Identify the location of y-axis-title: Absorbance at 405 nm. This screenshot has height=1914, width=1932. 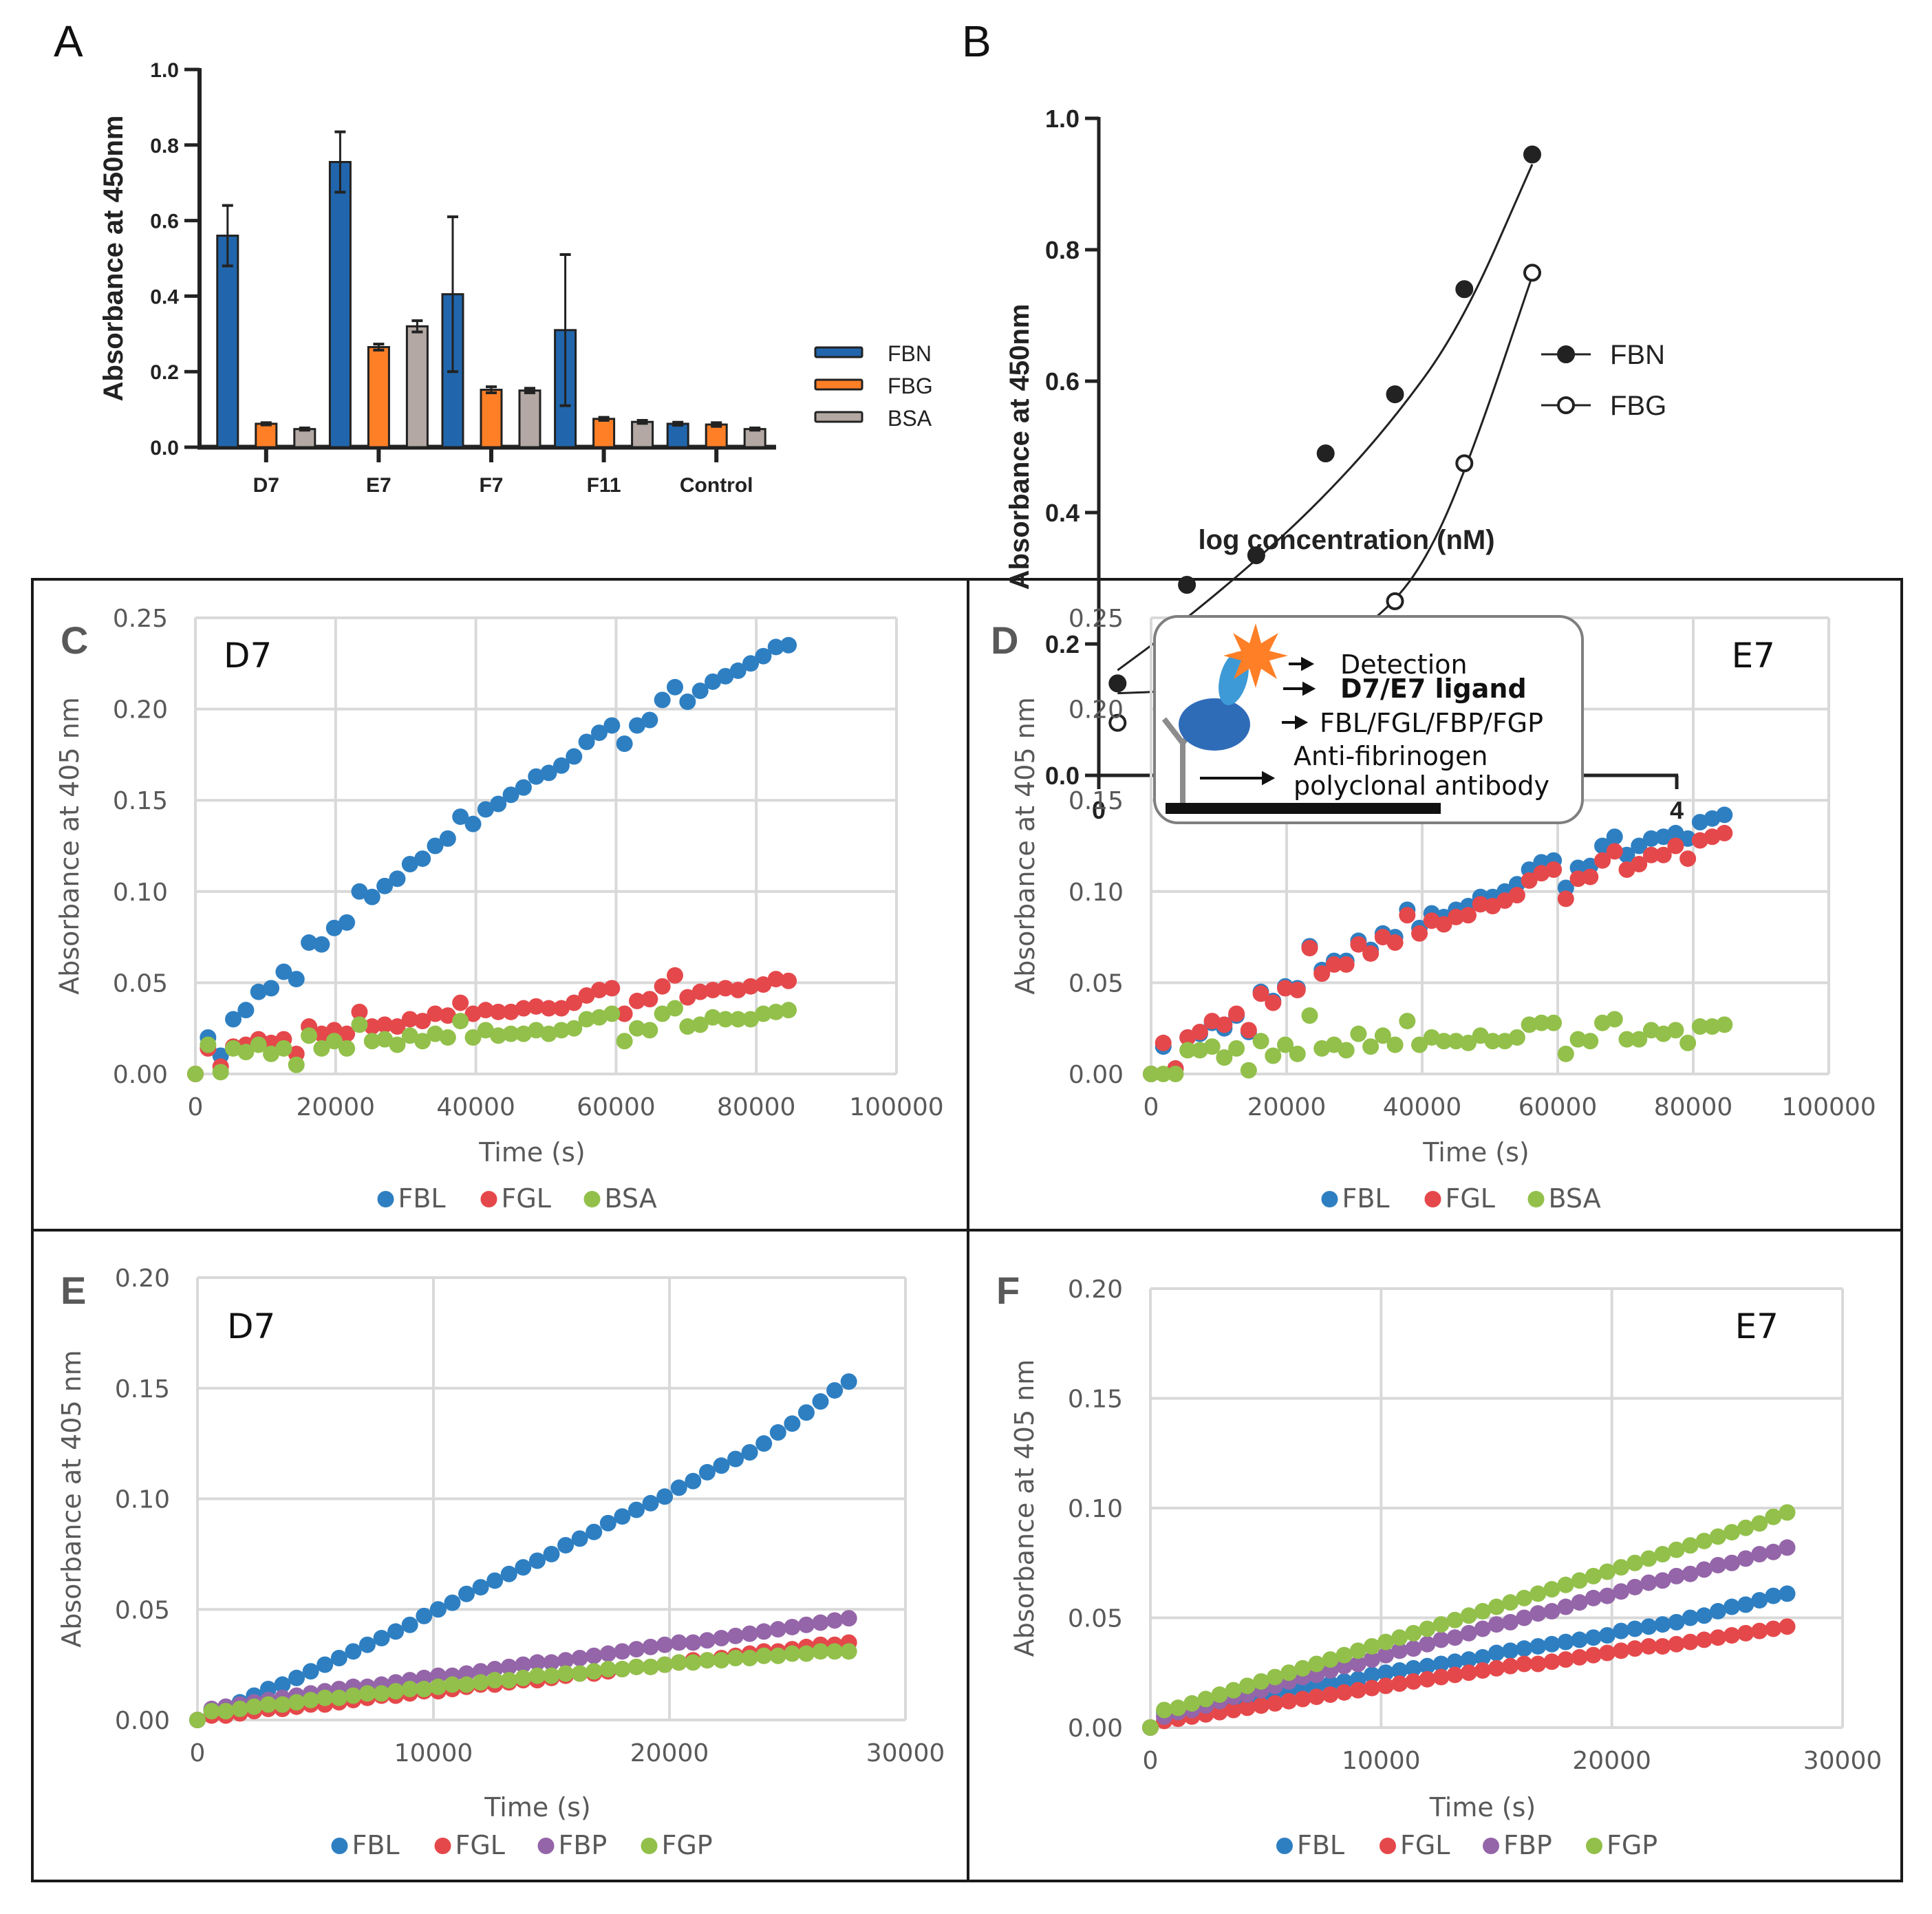
(69, 846).